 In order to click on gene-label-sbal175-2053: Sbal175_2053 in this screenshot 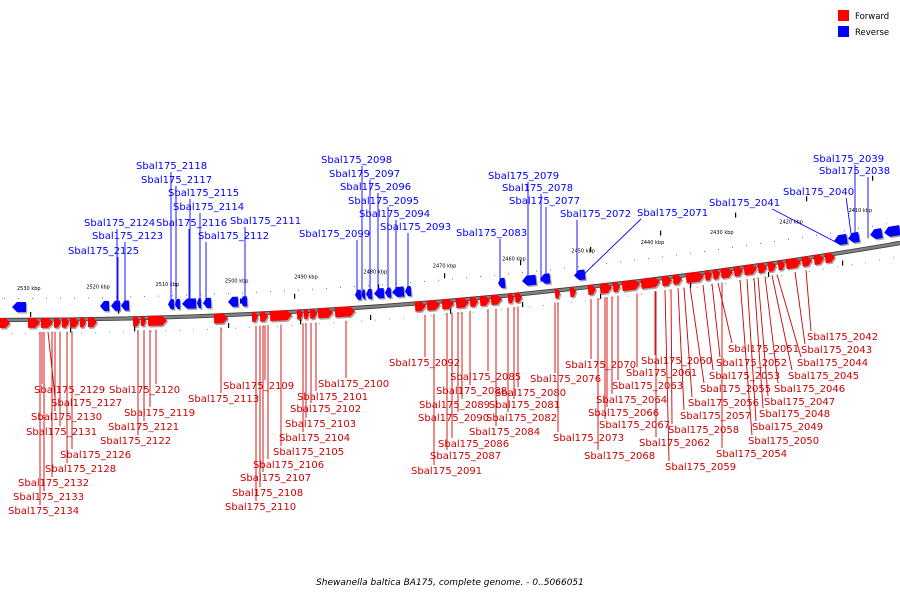, I will do `click(744, 376)`.